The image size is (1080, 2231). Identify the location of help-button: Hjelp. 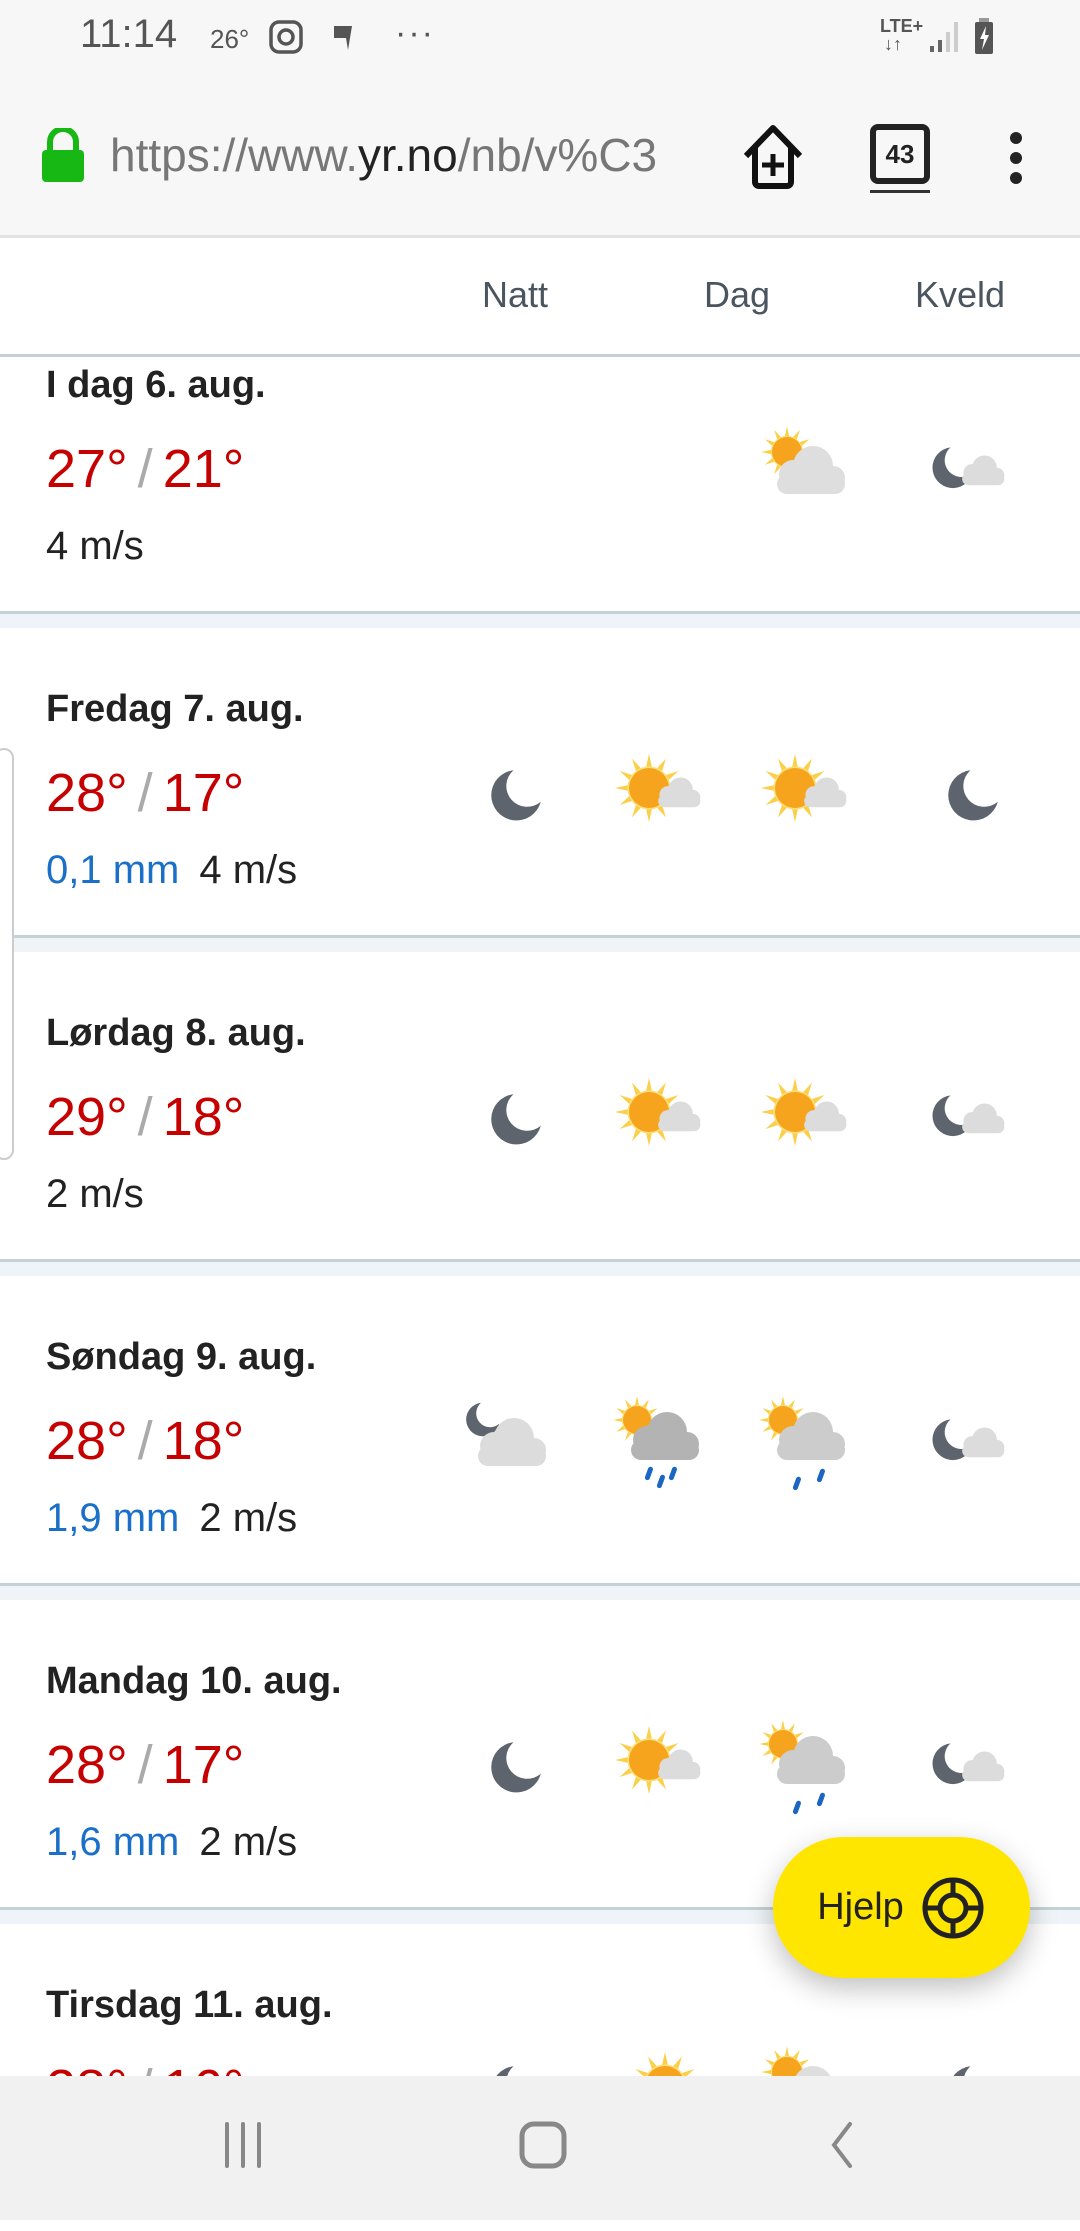
(901, 1907).